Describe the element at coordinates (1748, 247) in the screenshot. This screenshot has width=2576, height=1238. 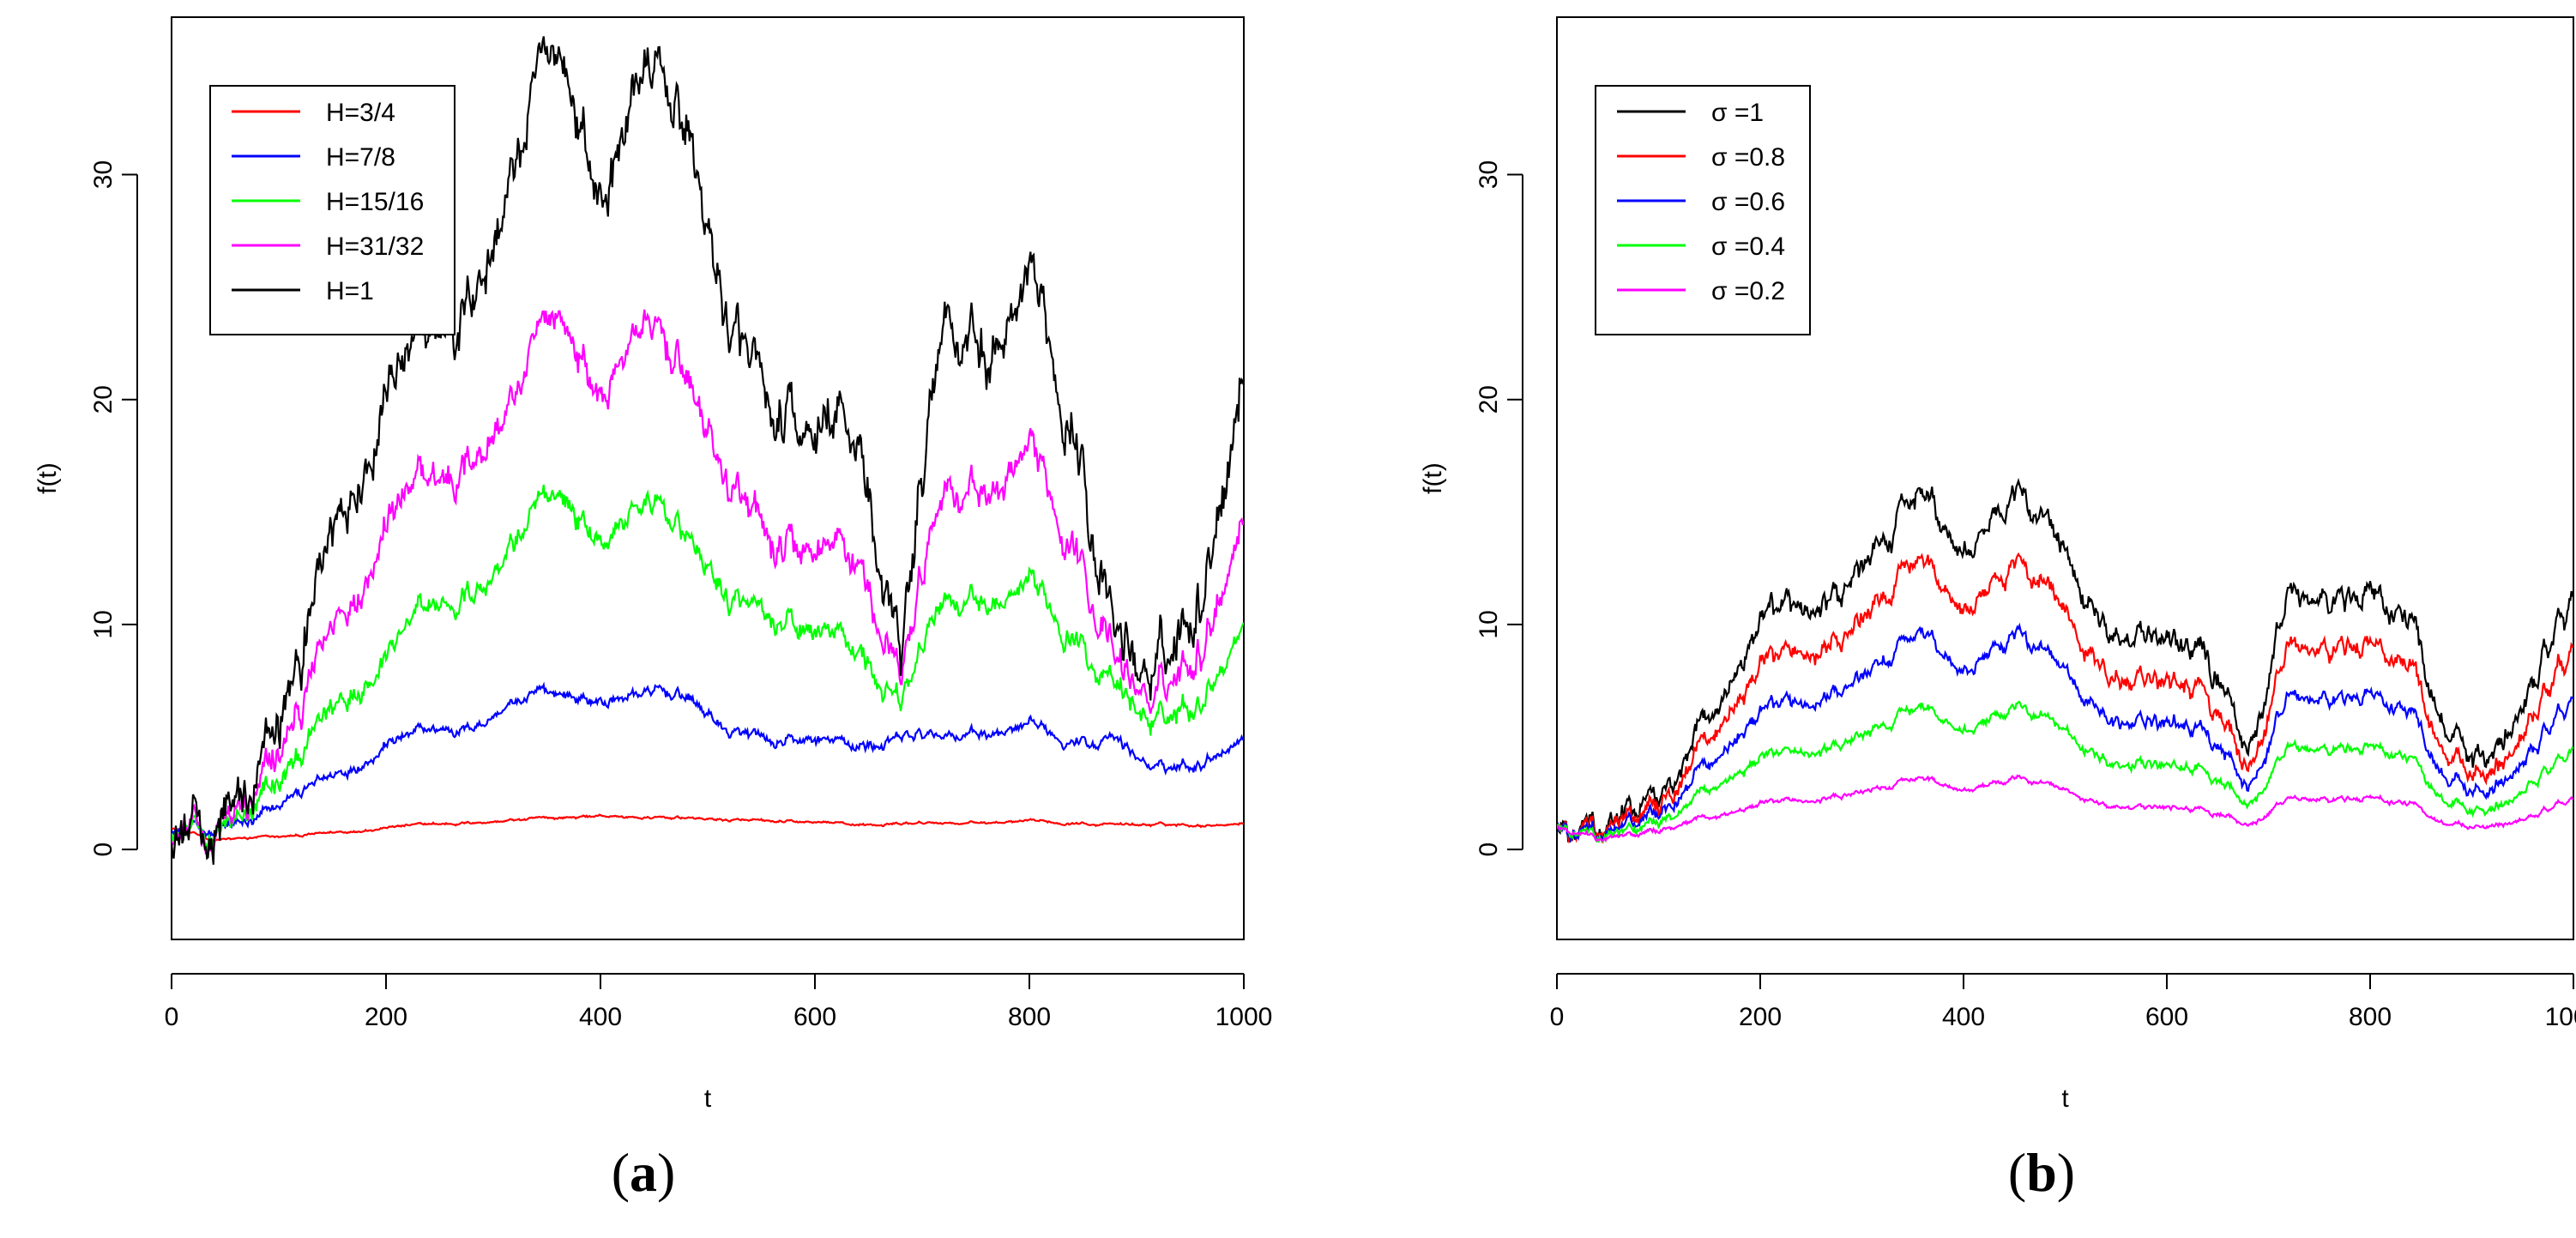
I see `legend-label: σ =0.4` at that location.